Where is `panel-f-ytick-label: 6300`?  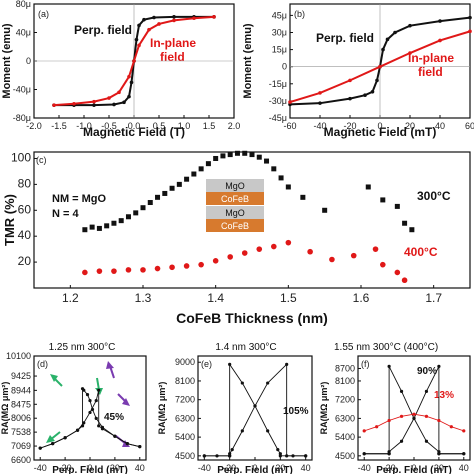
panel-f-ytick-label: 6300 is located at coordinates (345, 418).